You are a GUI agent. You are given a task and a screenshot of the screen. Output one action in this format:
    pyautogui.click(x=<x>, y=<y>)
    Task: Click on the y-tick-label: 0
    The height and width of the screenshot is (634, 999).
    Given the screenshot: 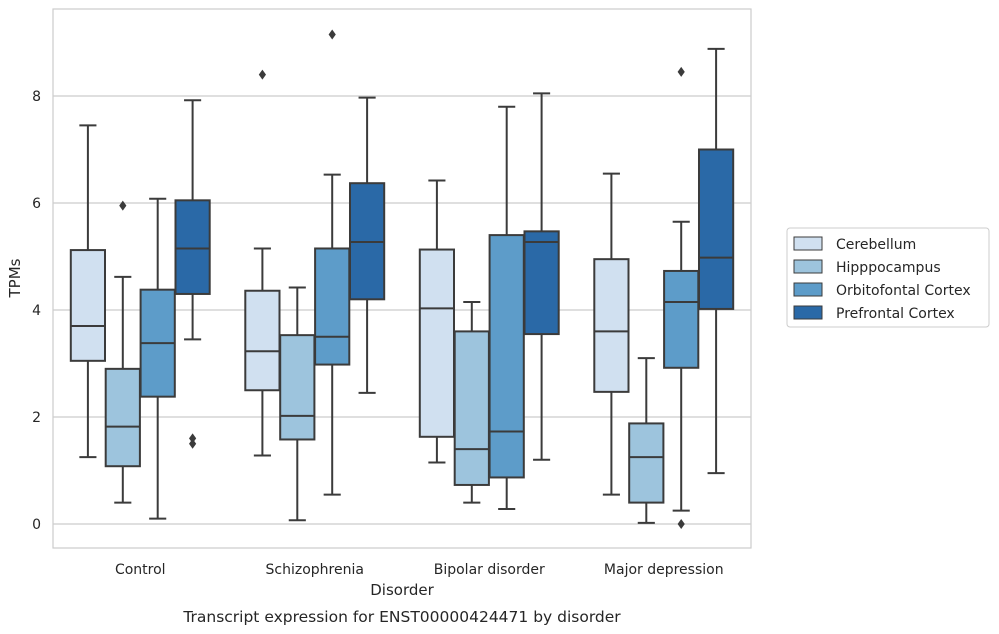 What is the action you would take?
    pyautogui.click(x=36, y=525)
    